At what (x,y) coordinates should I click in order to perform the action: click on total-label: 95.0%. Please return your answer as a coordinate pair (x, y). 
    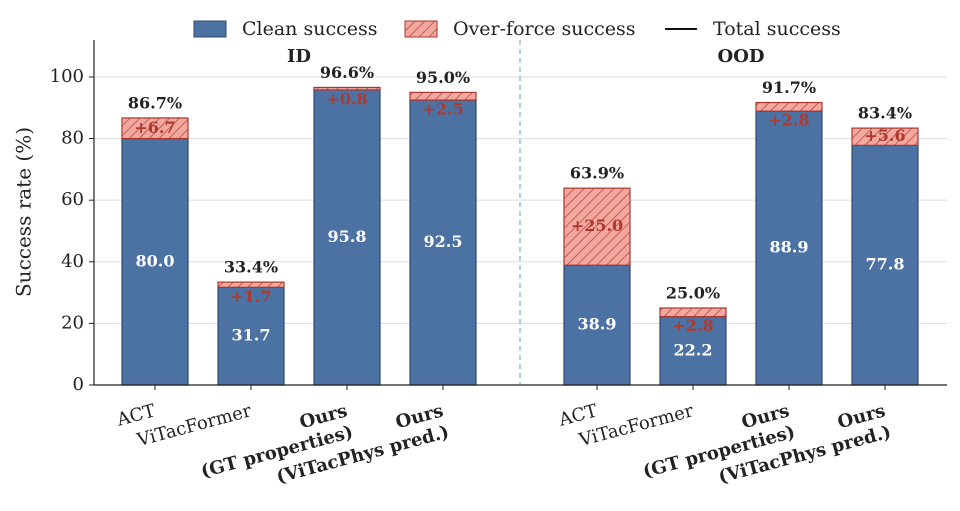
    Looking at the image, I should click on (443, 77).